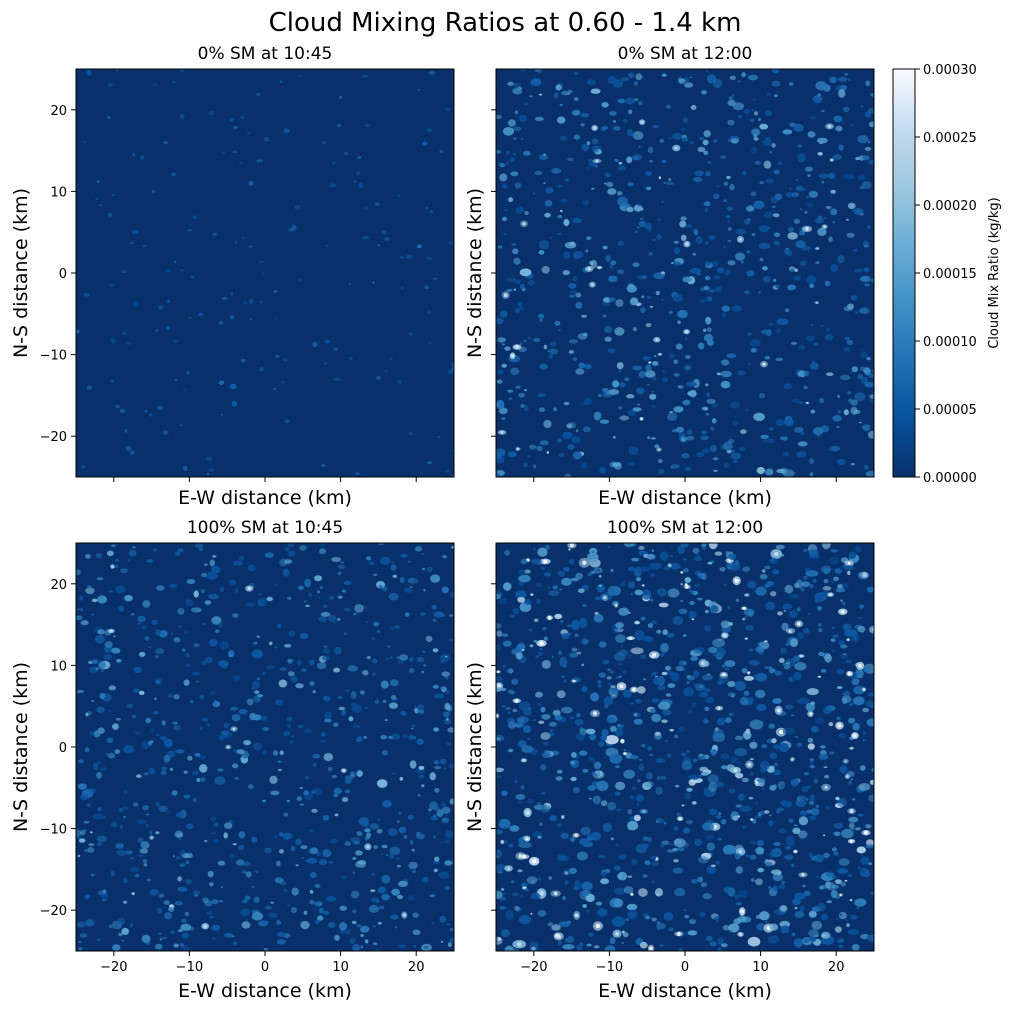  What do you see at coordinates (265, 991) in the screenshot?
I see `x-axis-label: E-W distance (km)` at bounding box center [265, 991].